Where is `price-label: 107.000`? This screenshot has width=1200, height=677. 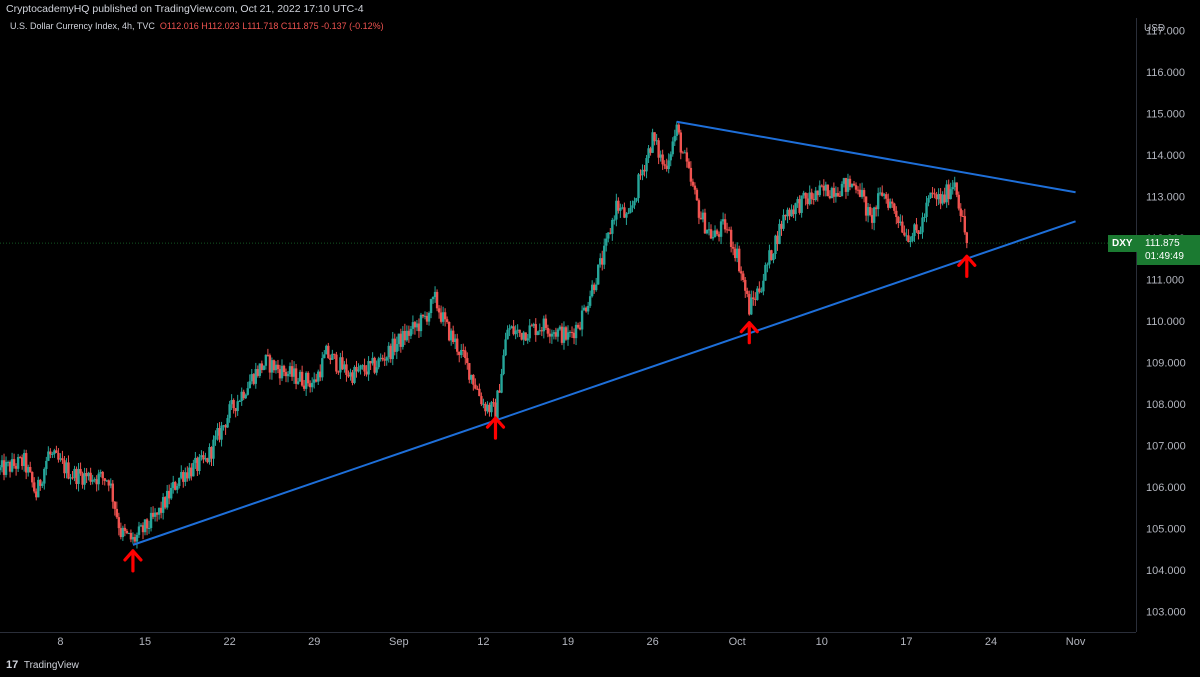 price-label: 107.000 is located at coordinates (1166, 446).